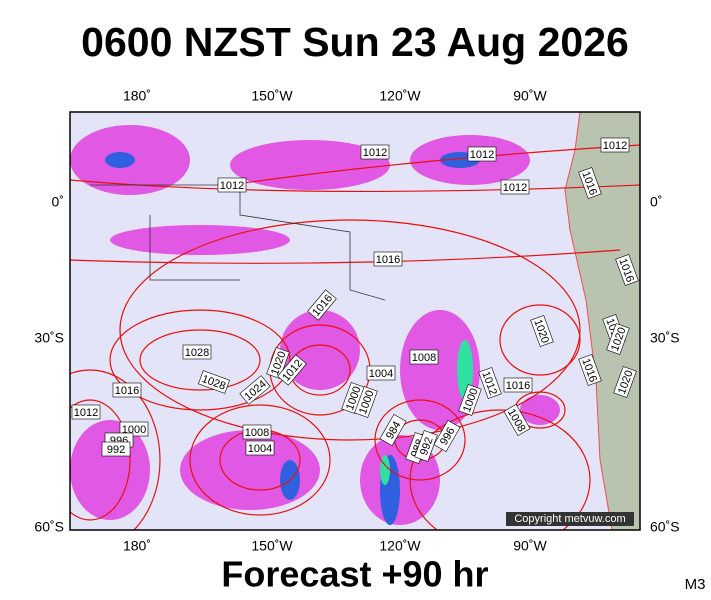  Describe the element at coordinates (530, 96) in the screenshot. I see `lon-label-top: 90˚W` at that location.